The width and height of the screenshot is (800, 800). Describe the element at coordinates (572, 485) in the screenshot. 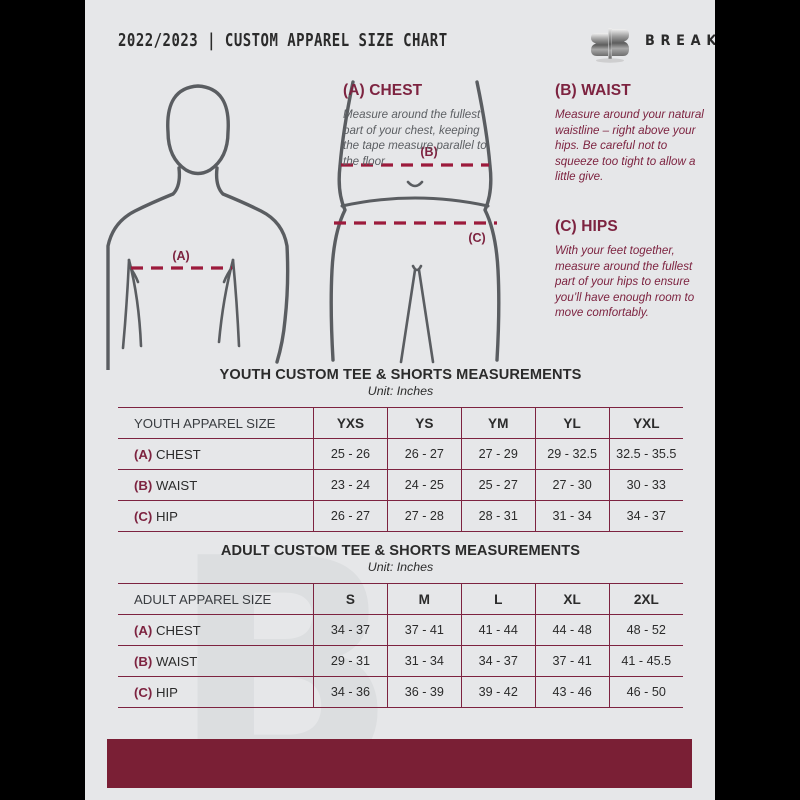

I see `youth-waist-yl: 27 - 30` at that location.